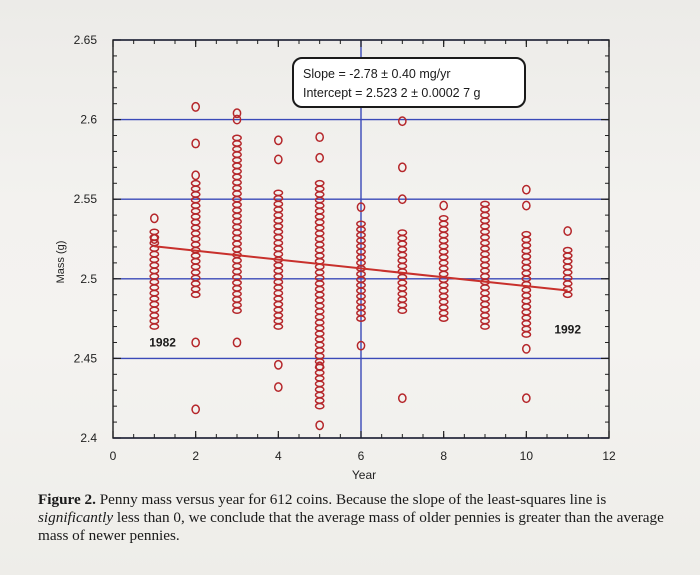 The image size is (700, 575). Describe the element at coordinates (88, 438) in the screenshot. I see `y-tick-label: 2.4` at that location.